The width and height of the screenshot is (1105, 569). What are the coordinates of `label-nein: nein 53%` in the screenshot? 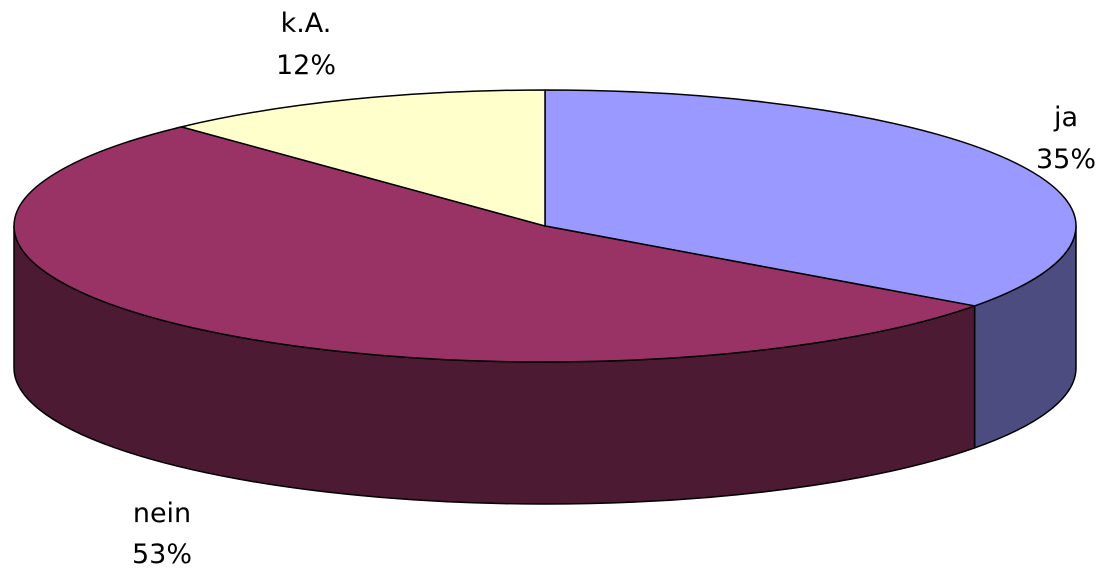 It's located at (162, 533).